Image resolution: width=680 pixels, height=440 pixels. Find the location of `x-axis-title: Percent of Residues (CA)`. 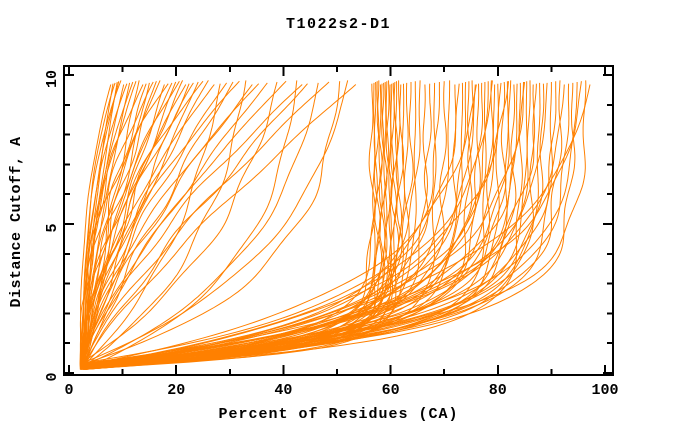

x-axis-title: Percent of Residues (CA) is located at coordinates (338, 414).